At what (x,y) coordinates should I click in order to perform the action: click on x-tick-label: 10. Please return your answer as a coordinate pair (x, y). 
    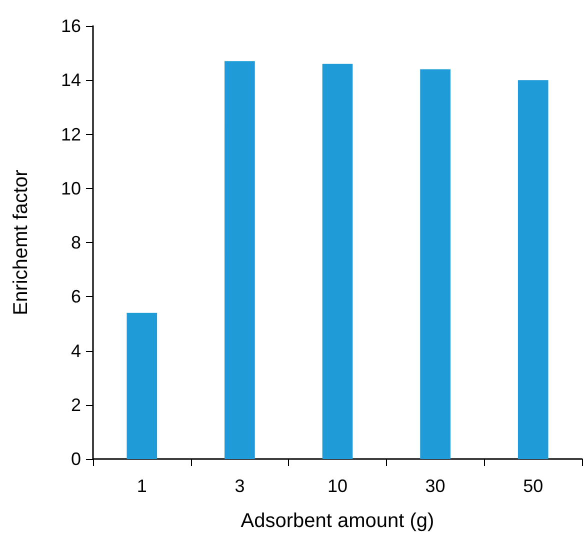
    Looking at the image, I should click on (337, 486).